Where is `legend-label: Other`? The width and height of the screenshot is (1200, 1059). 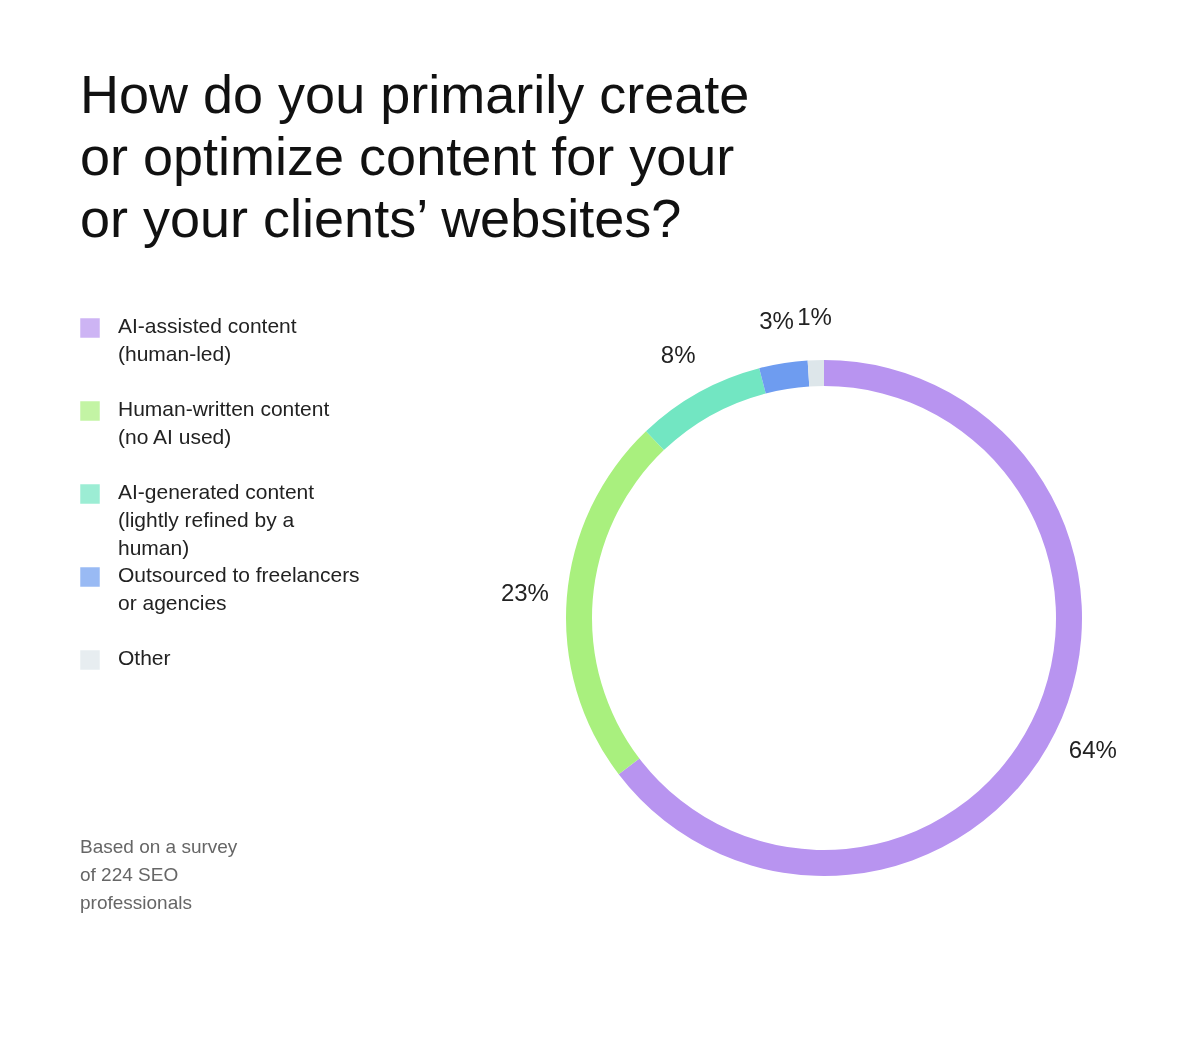
legend-label: Other is located at coordinates (144, 657).